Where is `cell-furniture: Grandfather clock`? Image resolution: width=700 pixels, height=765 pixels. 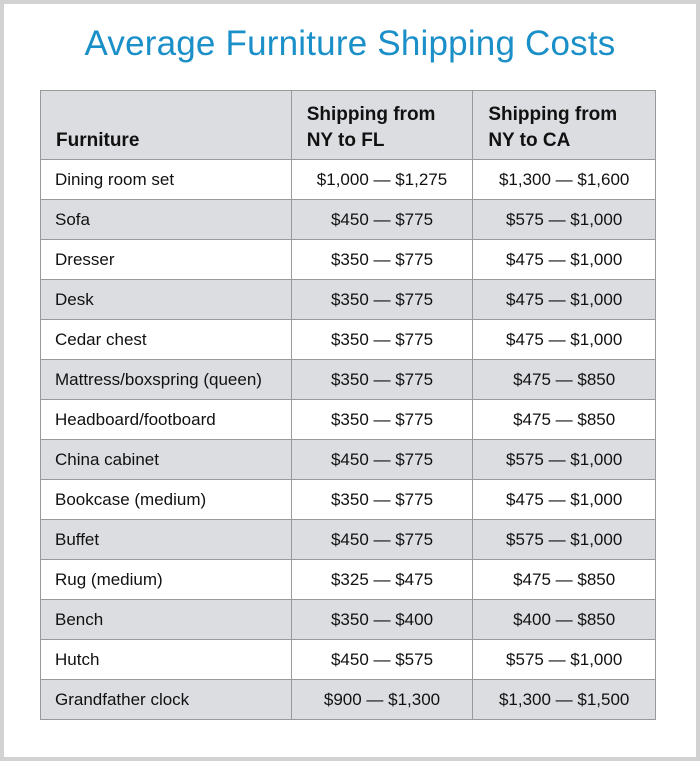
cell-furniture: Grandfather clock is located at coordinates (166, 699).